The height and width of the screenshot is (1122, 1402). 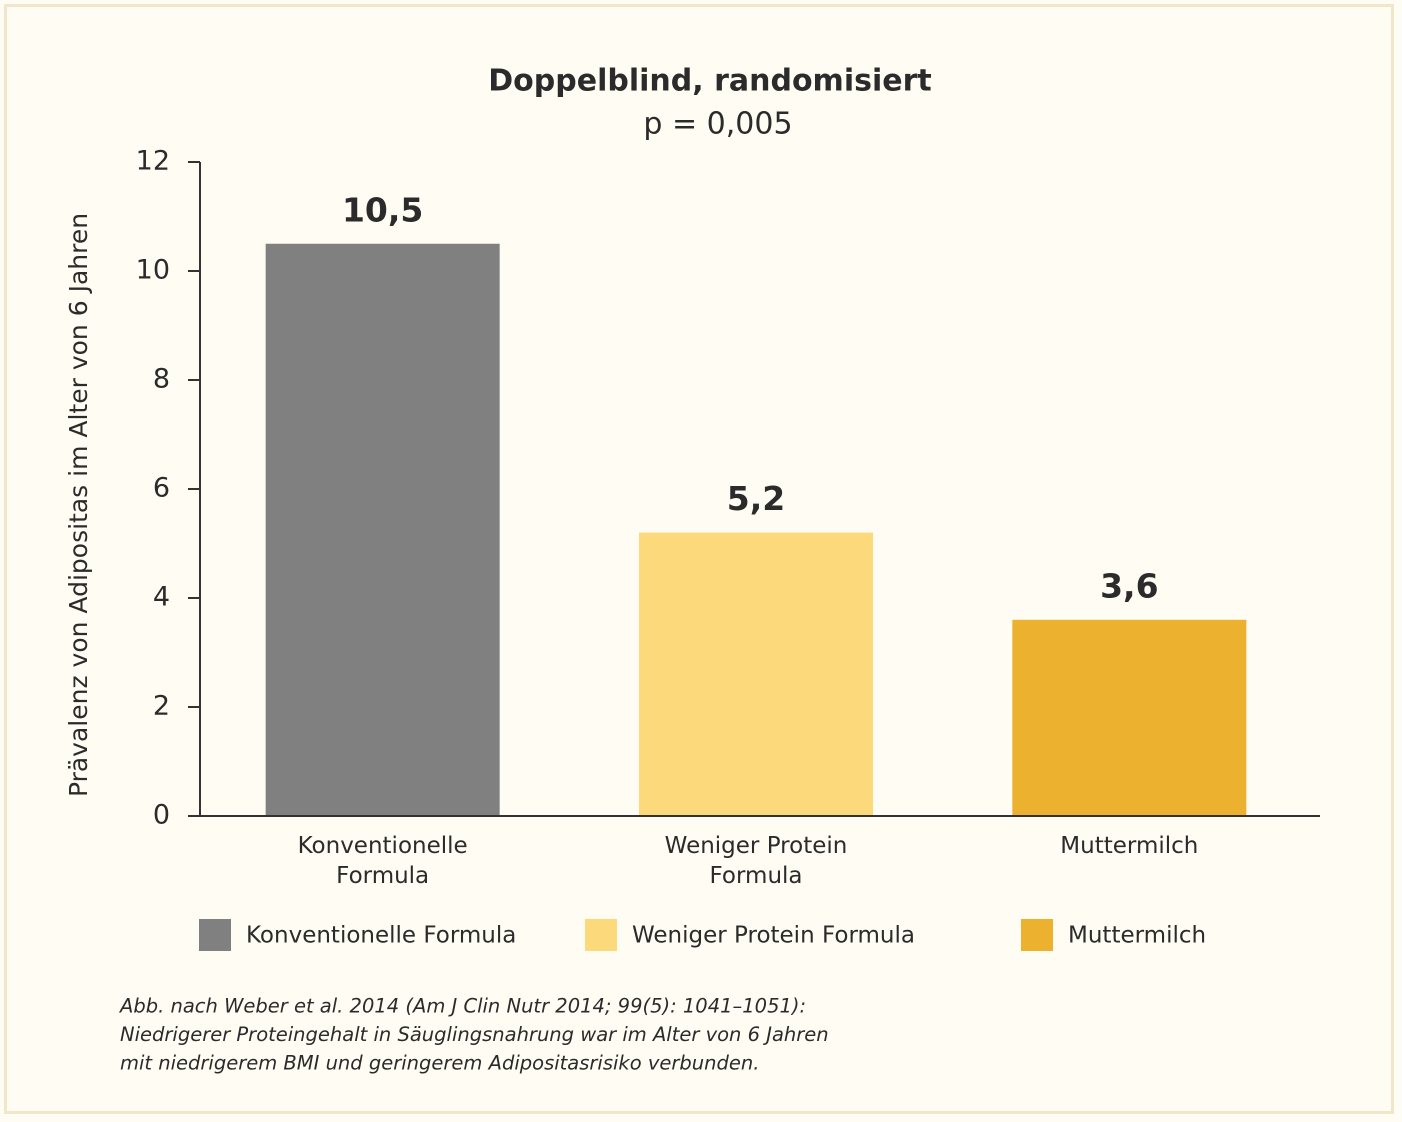 I want to click on x-tick-label: Muttermilch, so click(x=1129, y=846).